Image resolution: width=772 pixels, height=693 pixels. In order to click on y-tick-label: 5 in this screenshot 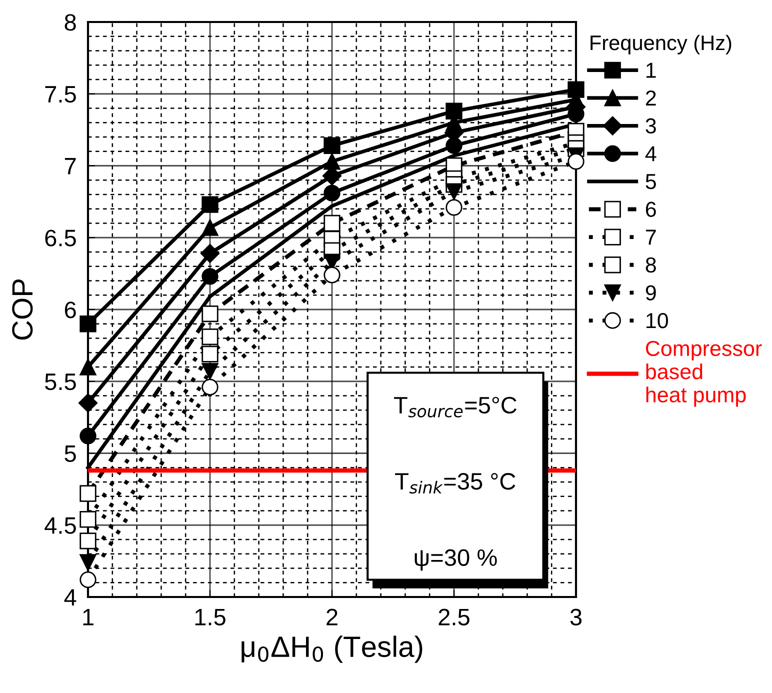, I will do `click(70, 454)`.